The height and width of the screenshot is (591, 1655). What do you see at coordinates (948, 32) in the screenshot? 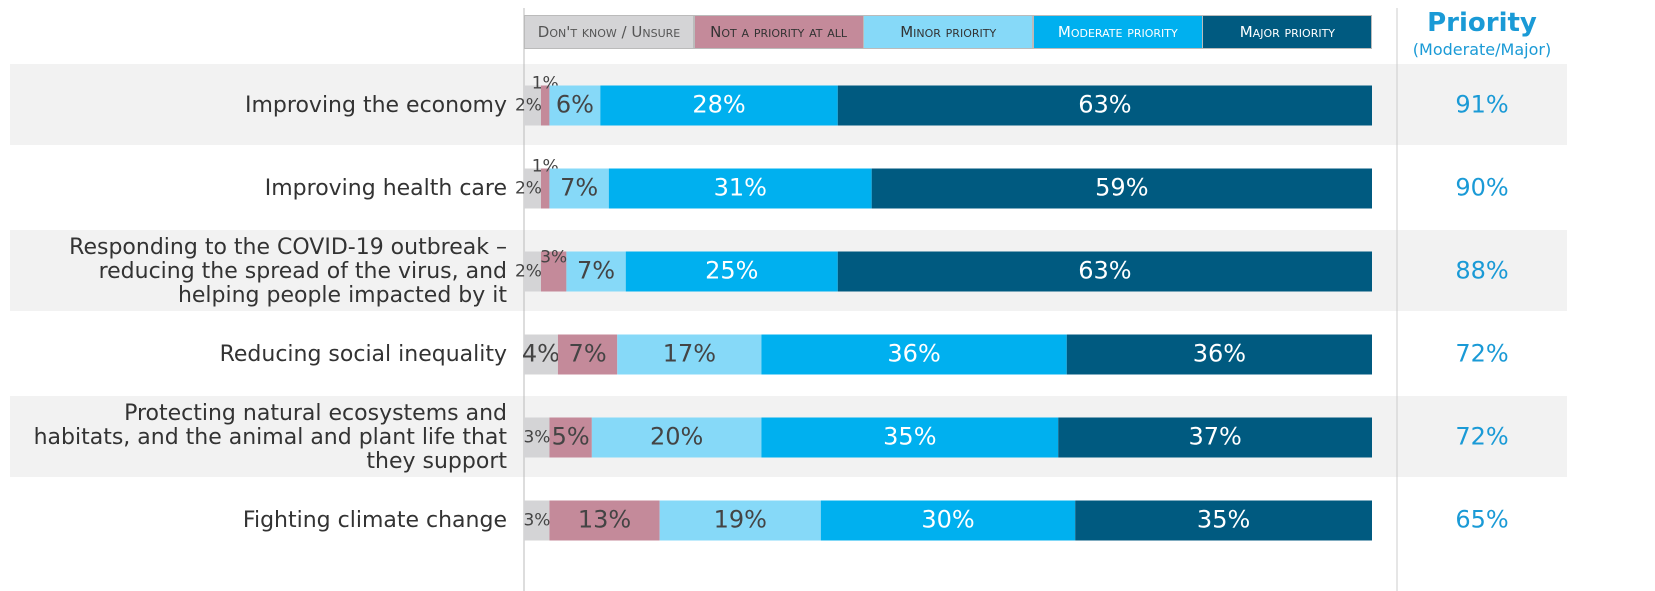
I see `legend-entry: Minor priority` at bounding box center [948, 32].